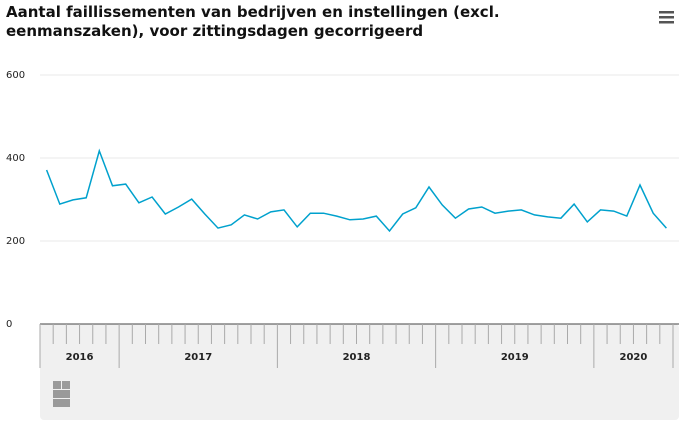 This screenshot has height=425, width=679. Describe the element at coordinates (9, 324) in the screenshot. I see `y-tick-label: 0` at that location.